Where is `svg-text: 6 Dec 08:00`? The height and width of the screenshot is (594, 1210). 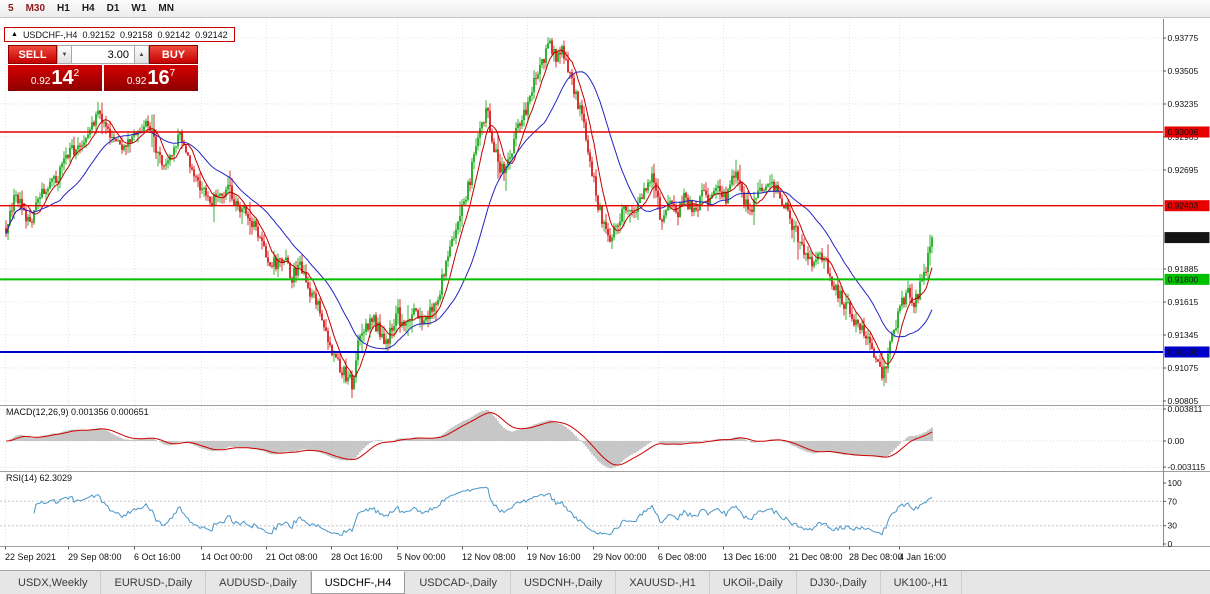
svg-text: 6 Dec 08:00 is located at coordinates (682, 557).